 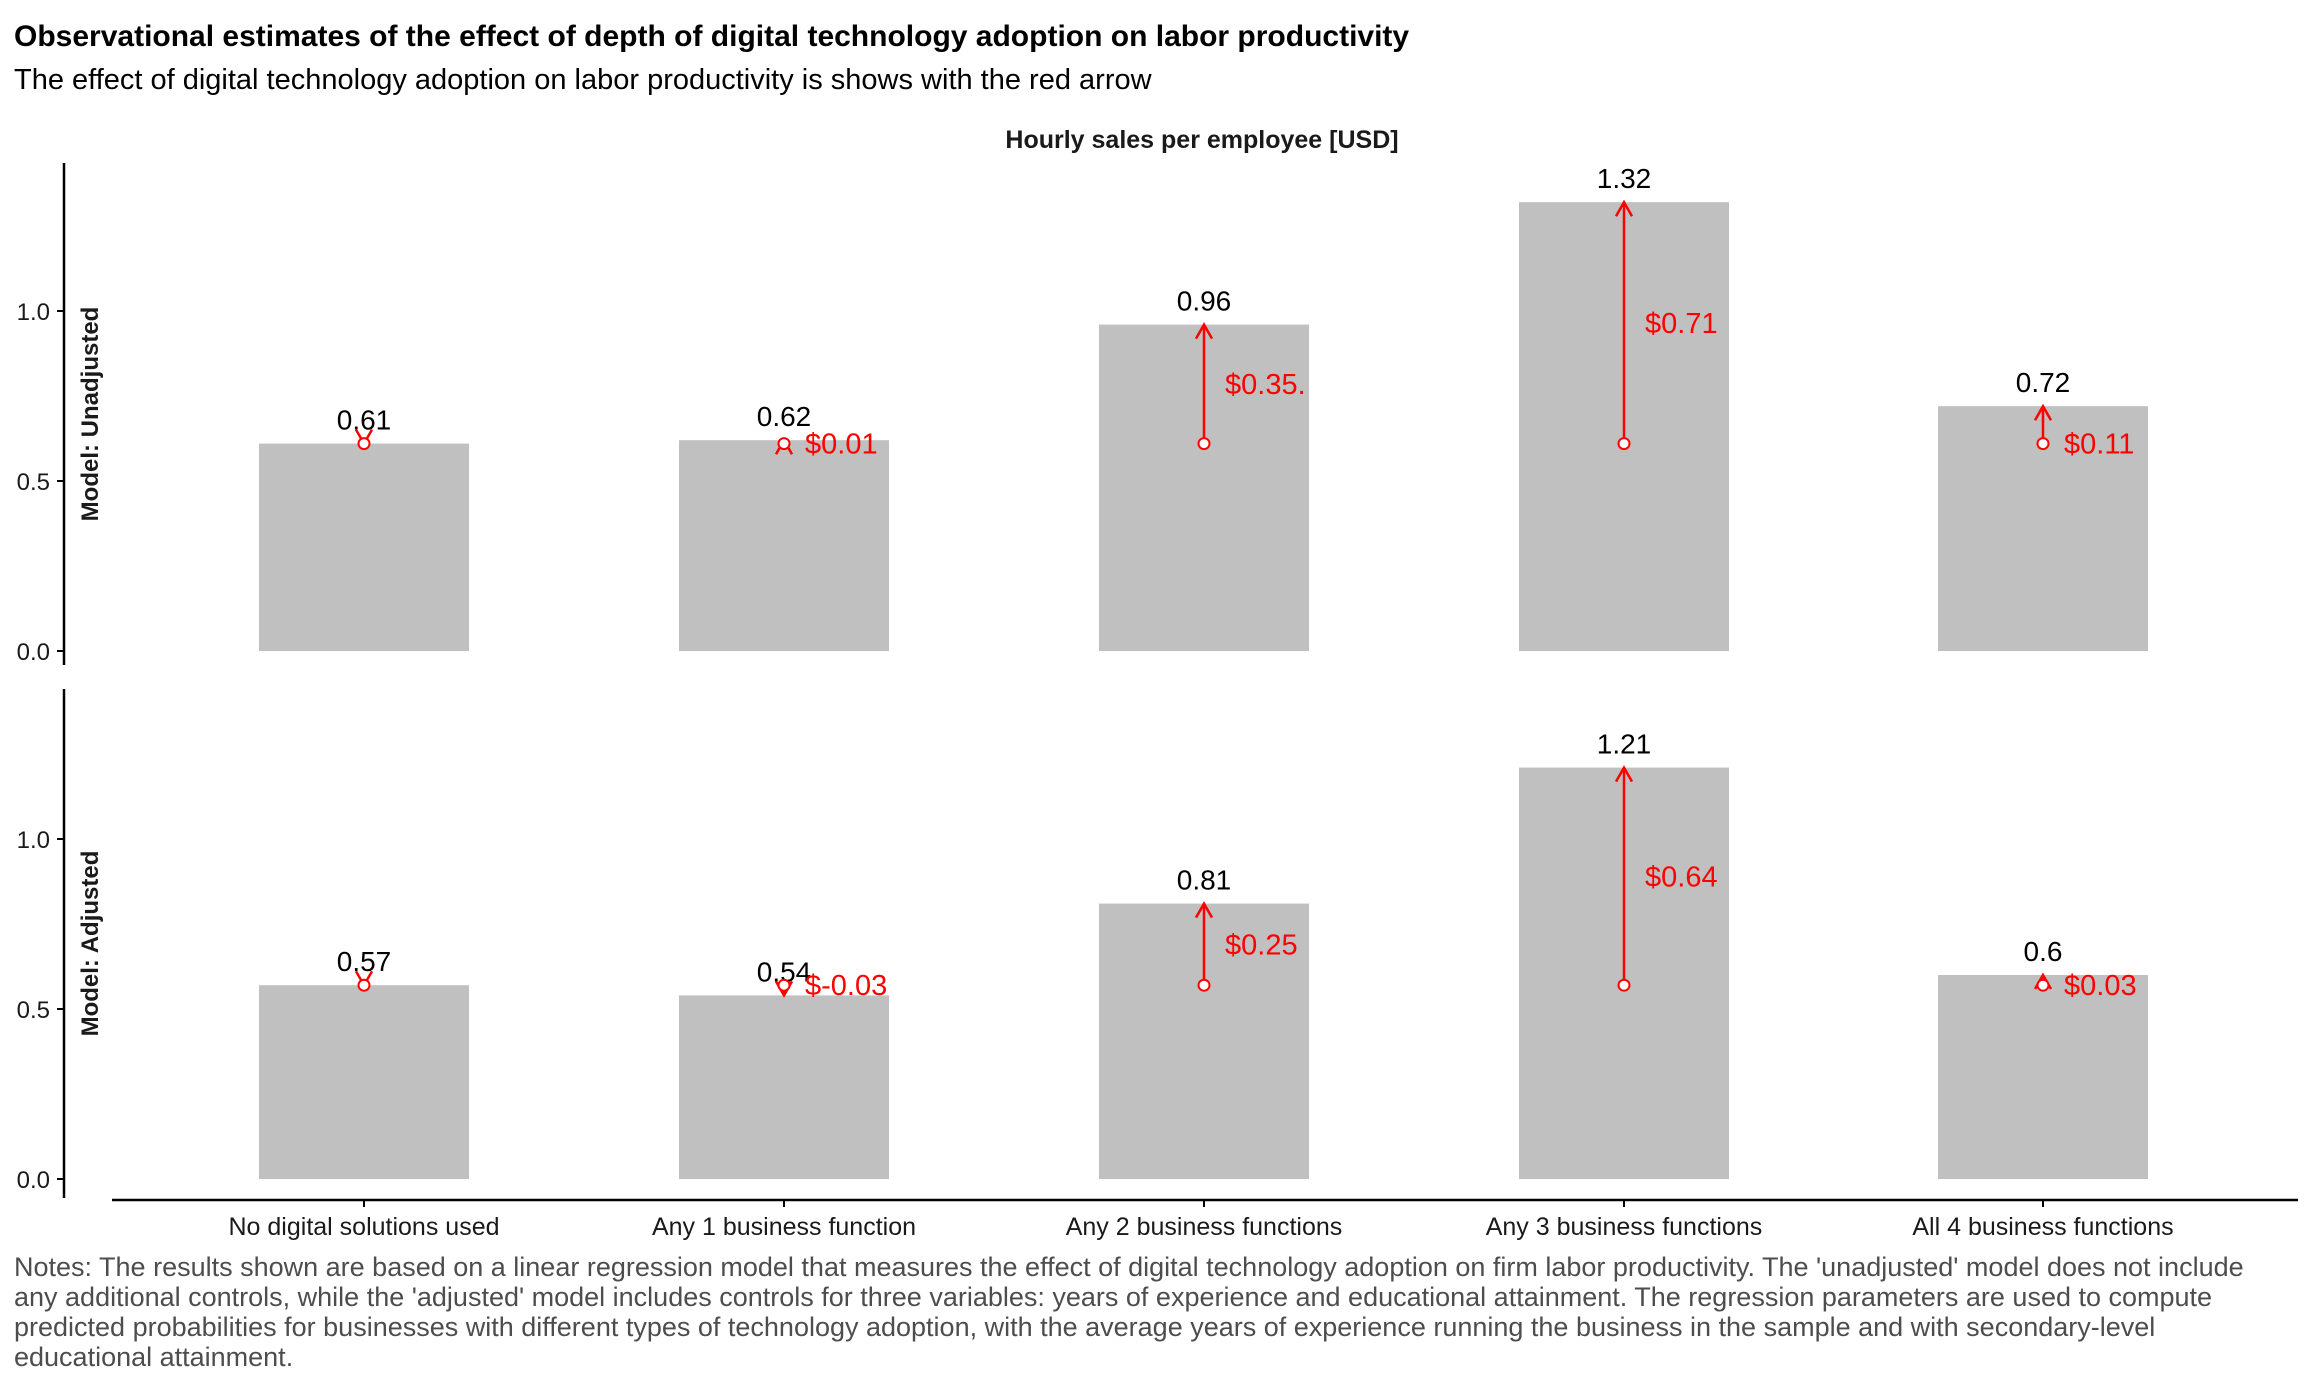 I want to click on bar-value-label: 0.57, so click(x=364, y=961).